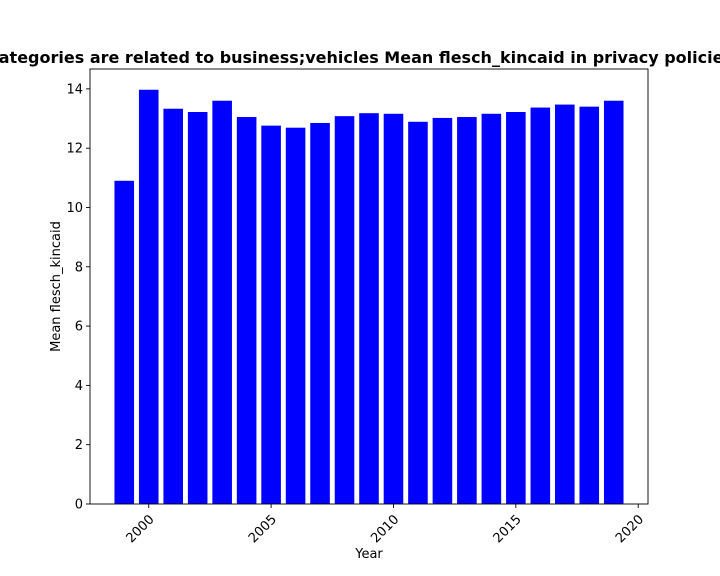 The width and height of the screenshot is (720, 576). I want to click on bar-2011, so click(418, 312).